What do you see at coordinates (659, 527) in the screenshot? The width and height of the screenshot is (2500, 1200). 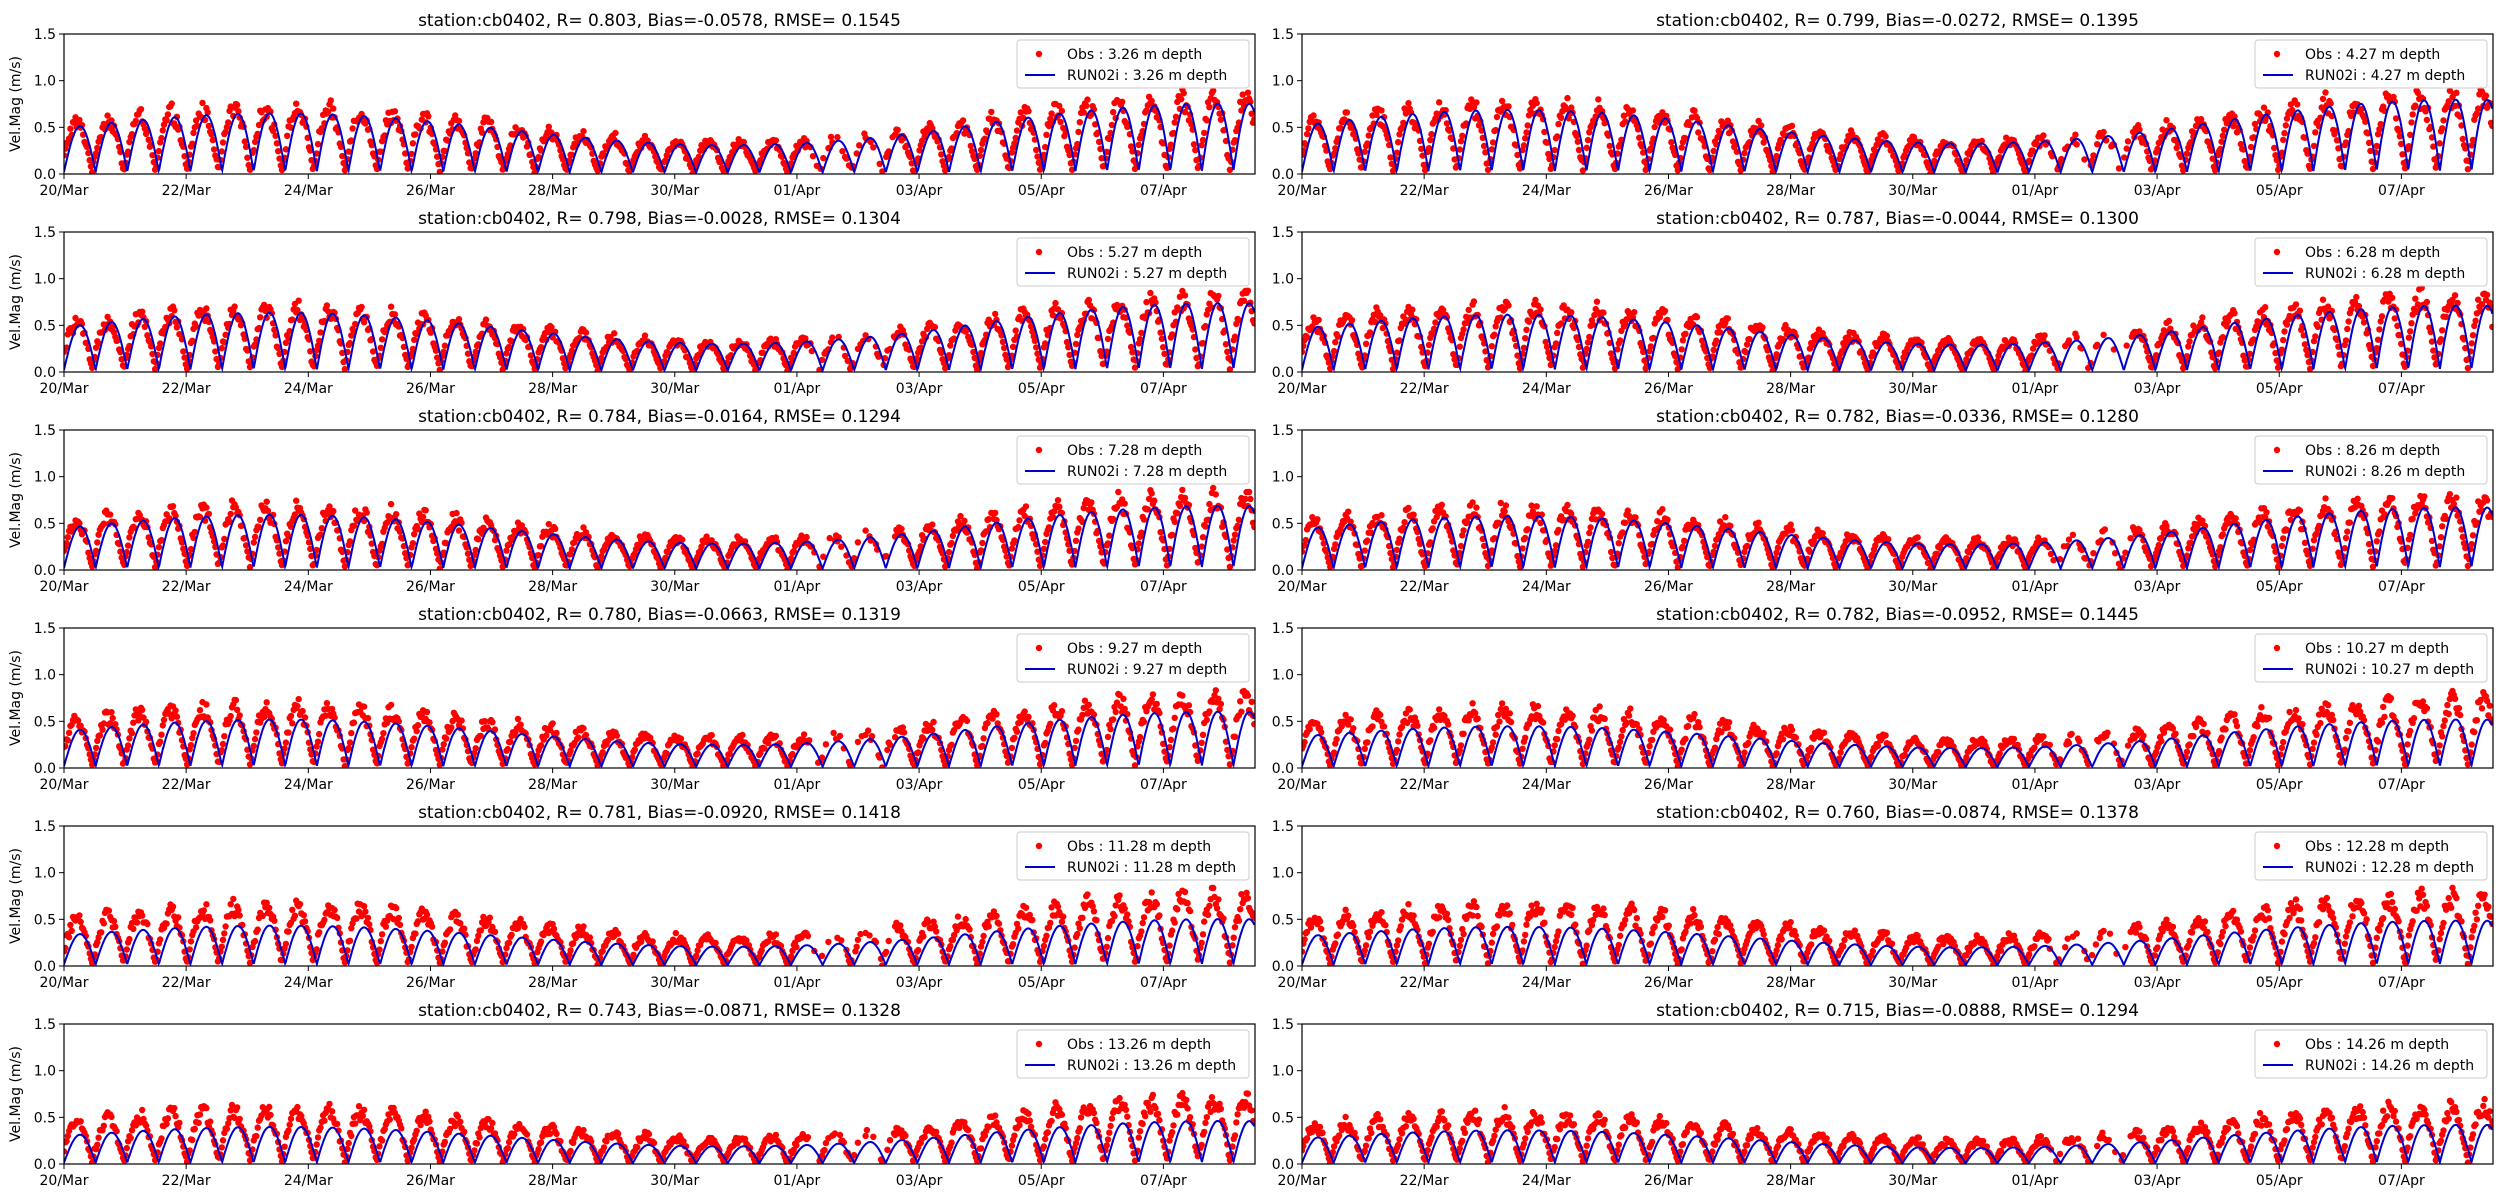 I see `obs-series` at bounding box center [659, 527].